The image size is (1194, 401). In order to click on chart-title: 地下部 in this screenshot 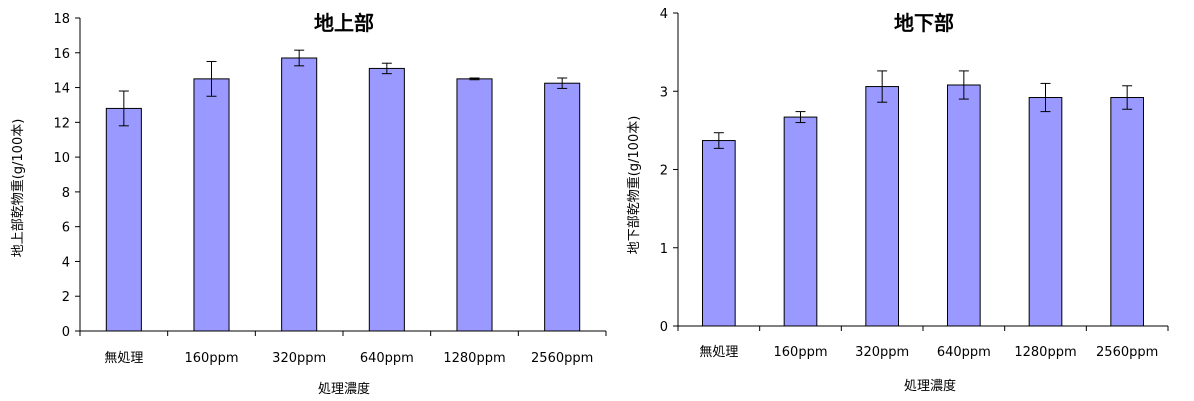, I will do `click(924, 23)`.